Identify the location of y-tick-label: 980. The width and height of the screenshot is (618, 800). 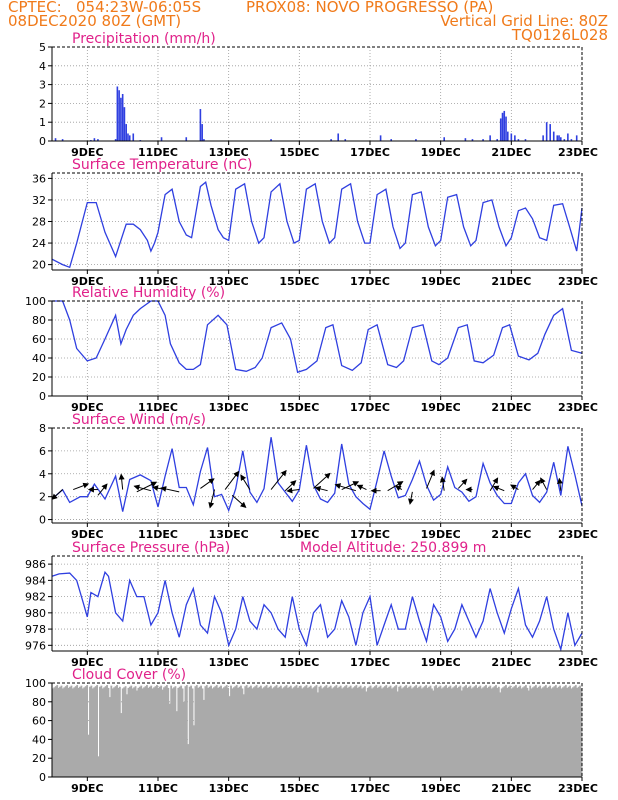
(35, 613).